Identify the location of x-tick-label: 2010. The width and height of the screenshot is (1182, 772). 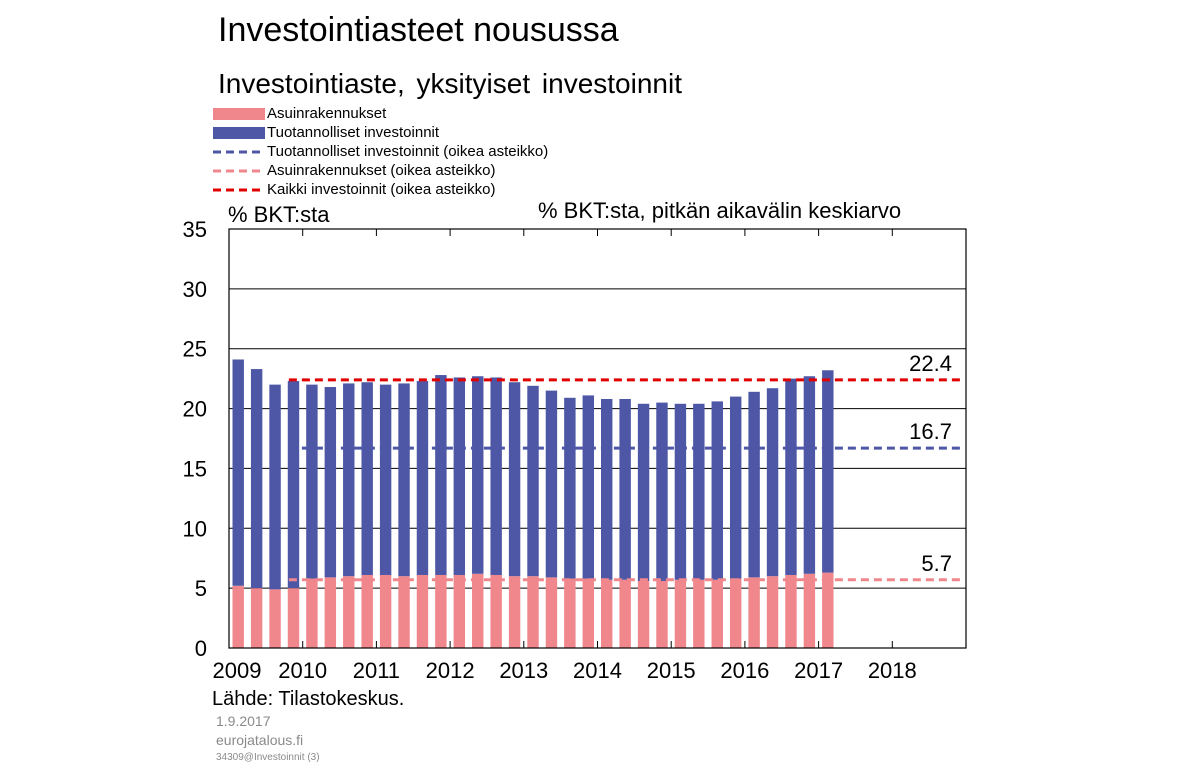
(302, 670).